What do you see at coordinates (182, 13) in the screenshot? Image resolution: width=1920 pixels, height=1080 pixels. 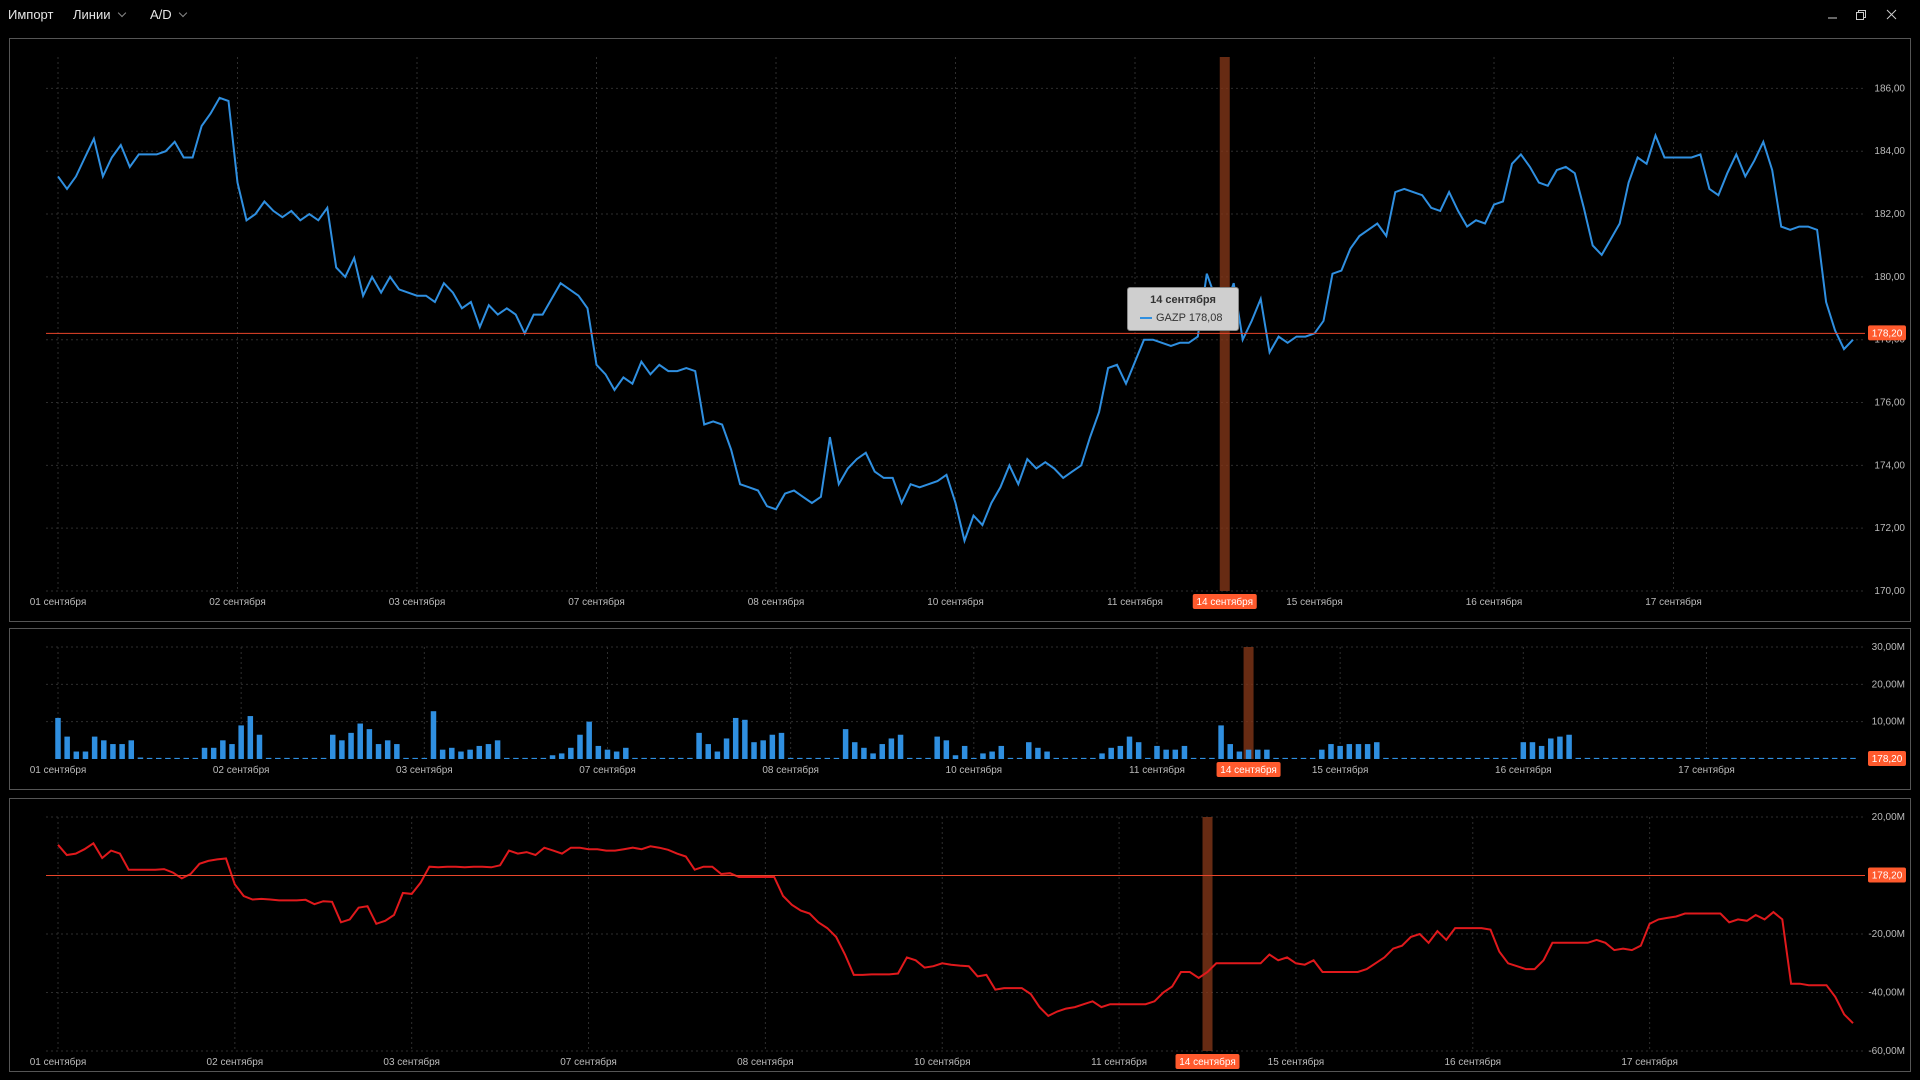 I see `chevron-down-icon` at bounding box center [182, 13].